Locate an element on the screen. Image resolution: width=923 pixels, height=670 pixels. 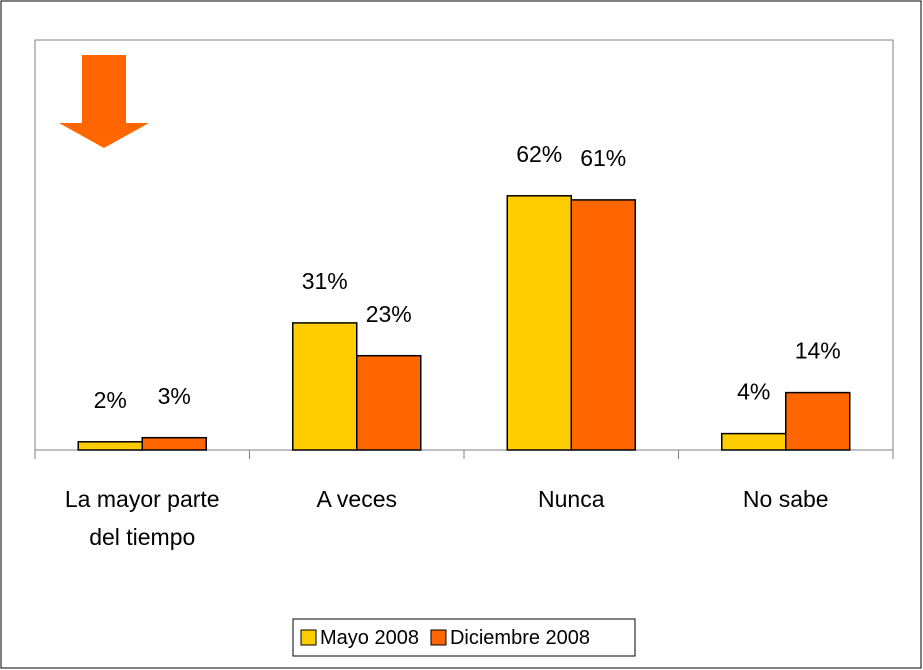
data-label: 3% is located at coordinates (174, 396).